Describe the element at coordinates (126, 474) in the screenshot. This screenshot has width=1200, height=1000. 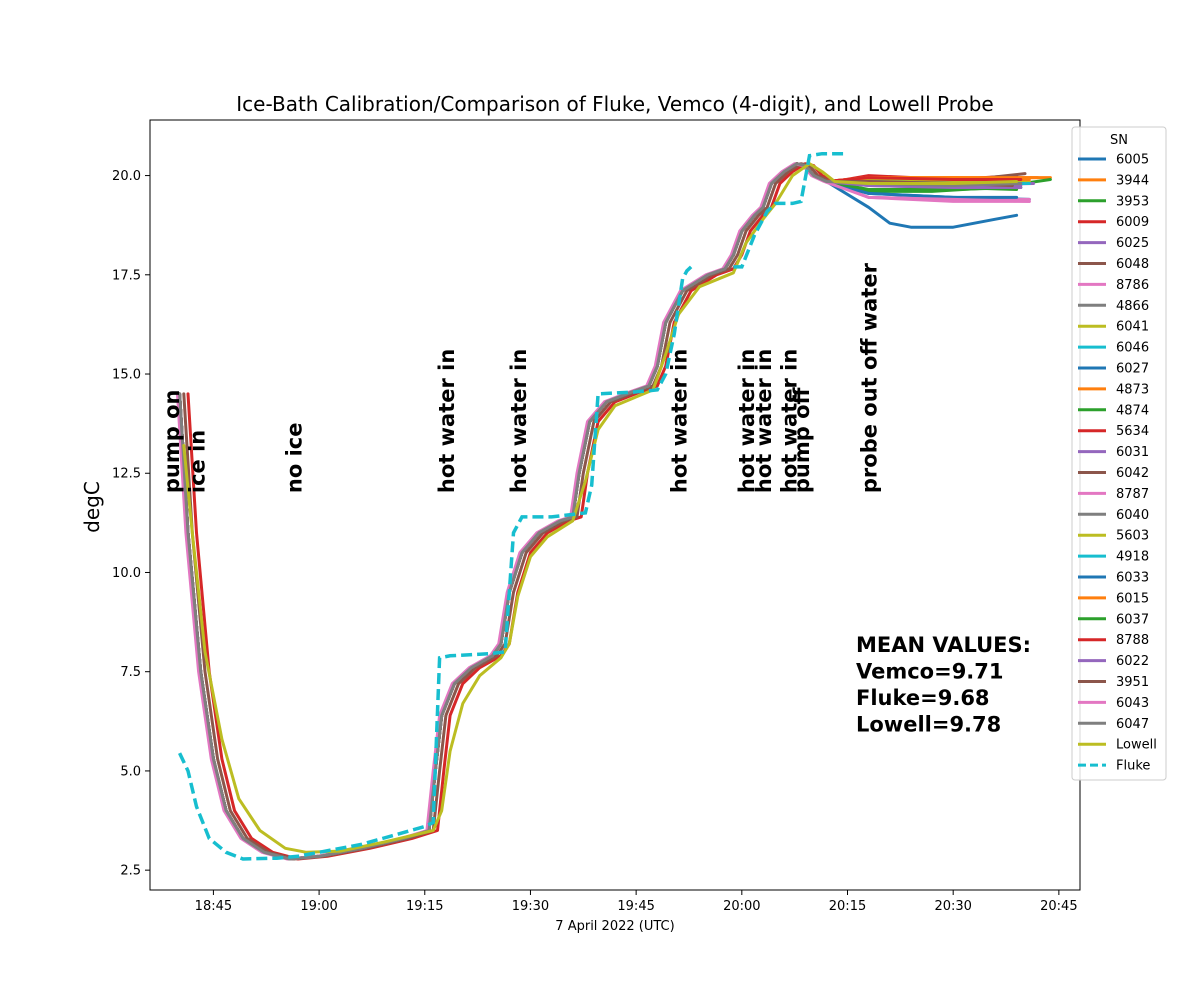
I see `y-tick-label-4: 12.5` at that location.